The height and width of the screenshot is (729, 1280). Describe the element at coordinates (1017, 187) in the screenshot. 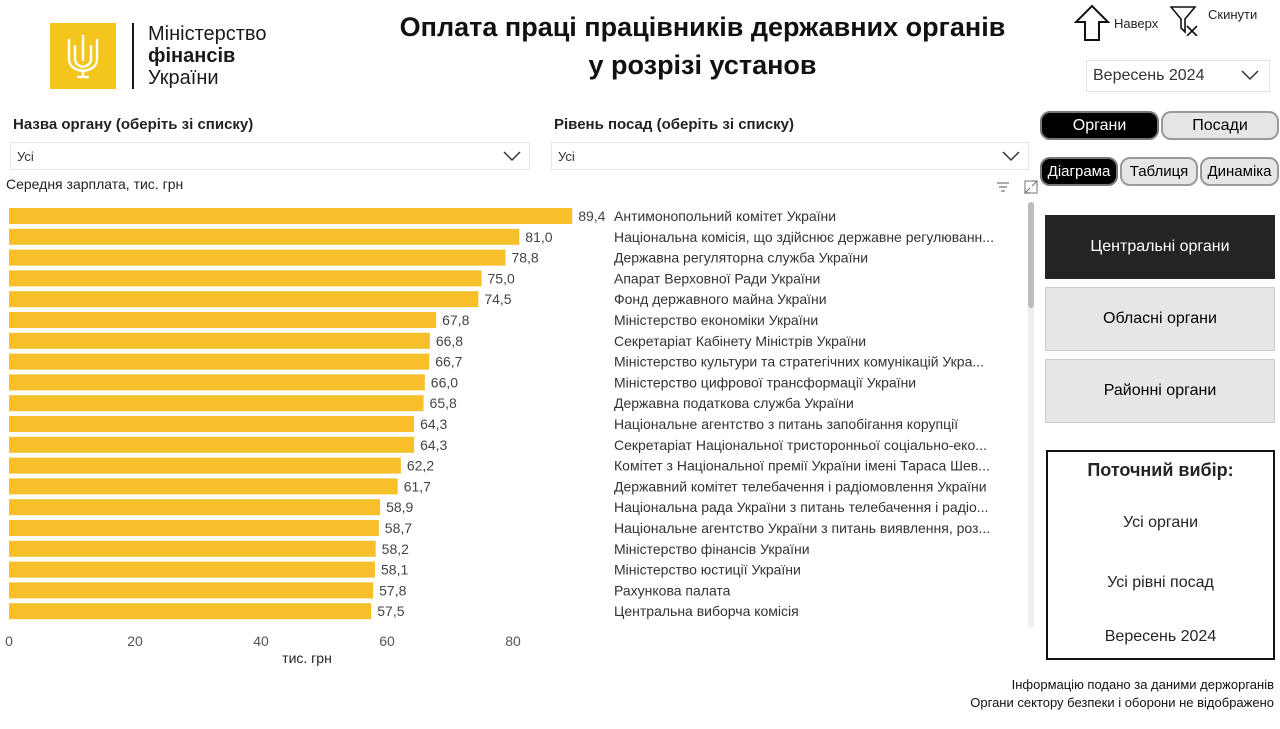

I see `chart-toolbar` at that location.